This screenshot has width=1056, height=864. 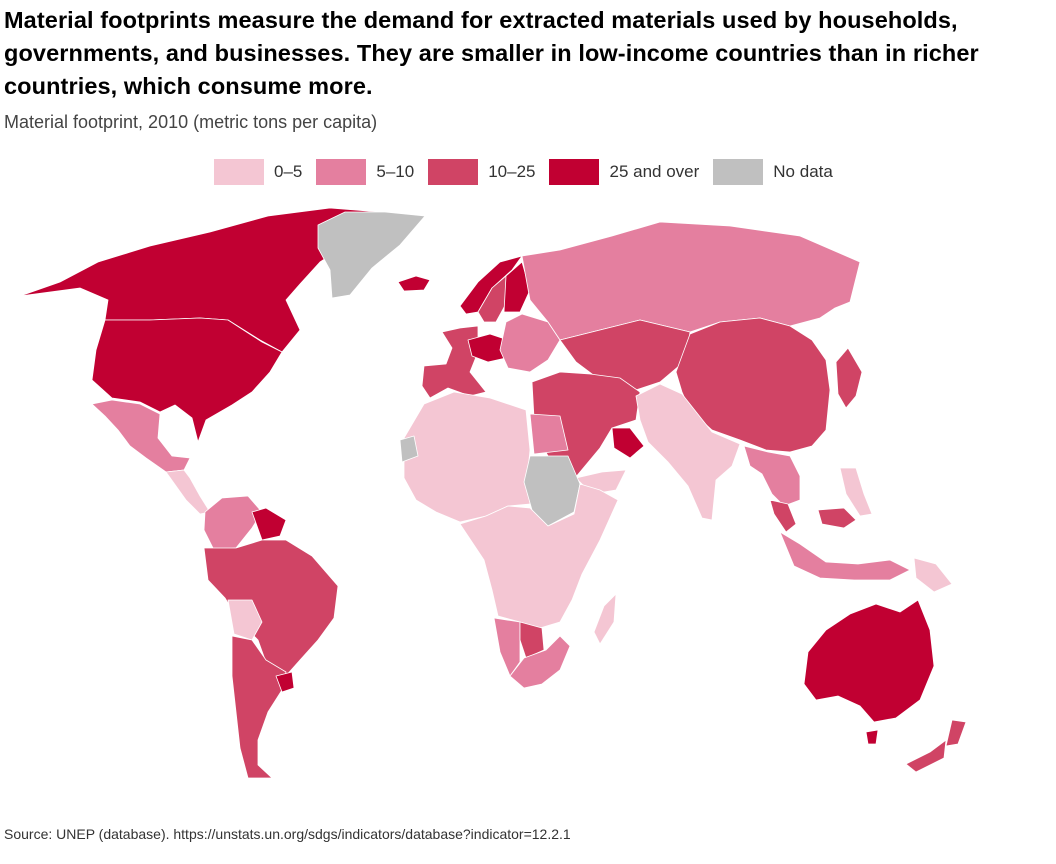 I want to click on region-namibia, so click(x=507, y=647).